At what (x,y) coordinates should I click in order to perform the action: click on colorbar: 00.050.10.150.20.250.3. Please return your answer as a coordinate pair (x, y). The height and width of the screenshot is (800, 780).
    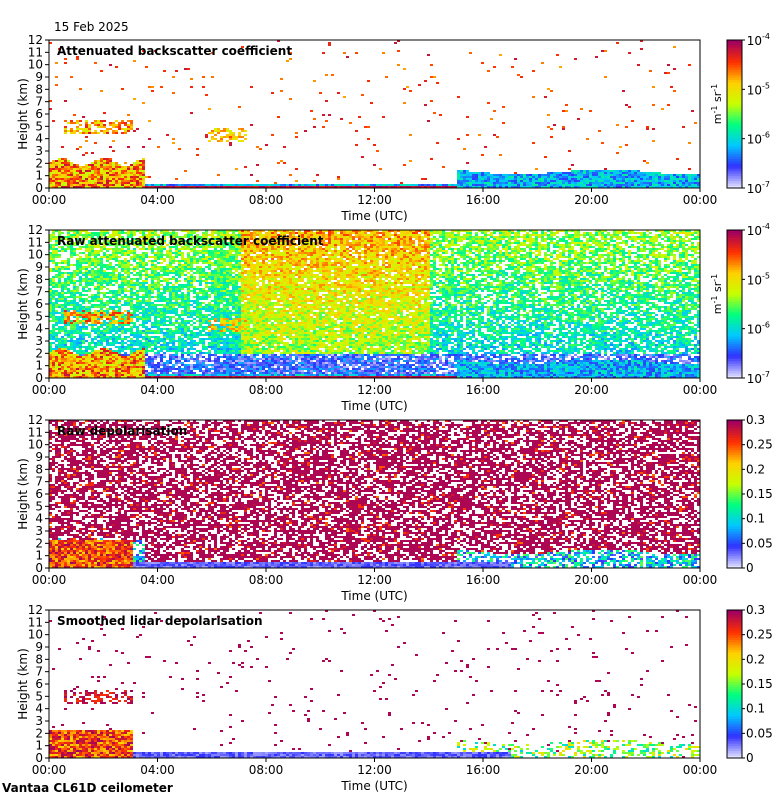
    Looking at the image, I should click on (750, 494).